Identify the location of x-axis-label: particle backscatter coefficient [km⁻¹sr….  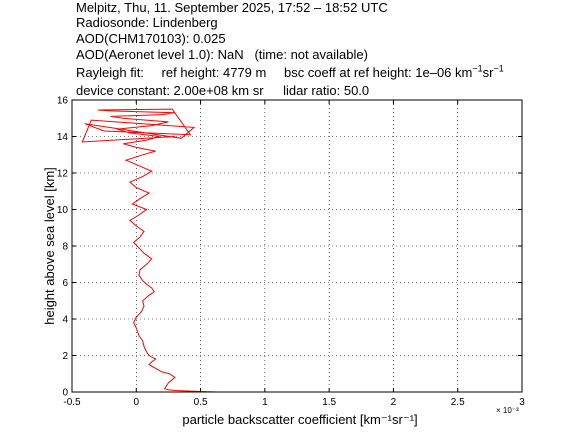
(299, 419).